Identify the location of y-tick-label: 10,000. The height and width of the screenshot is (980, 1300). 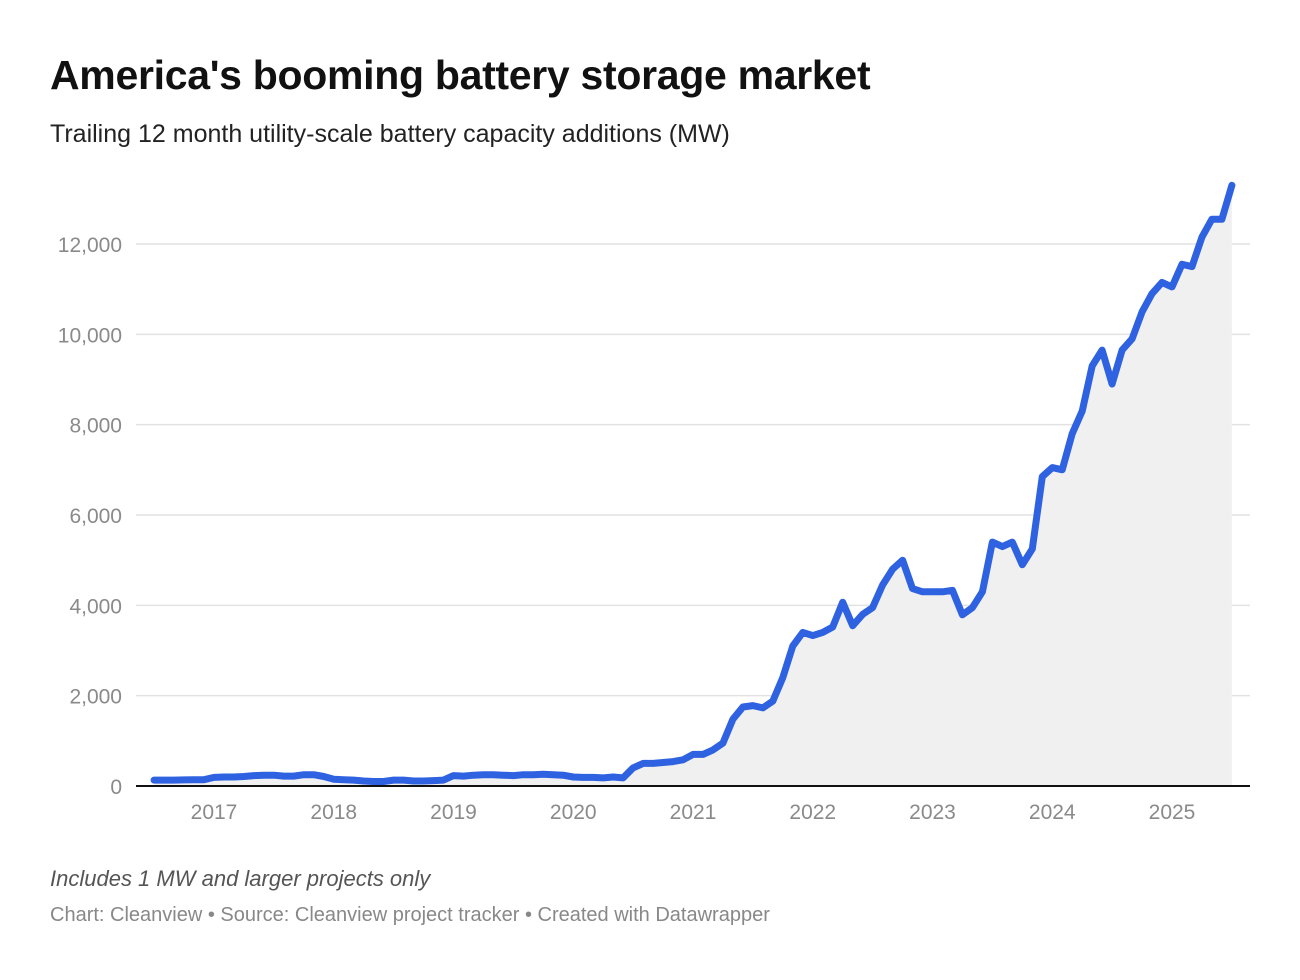
(90, 335).